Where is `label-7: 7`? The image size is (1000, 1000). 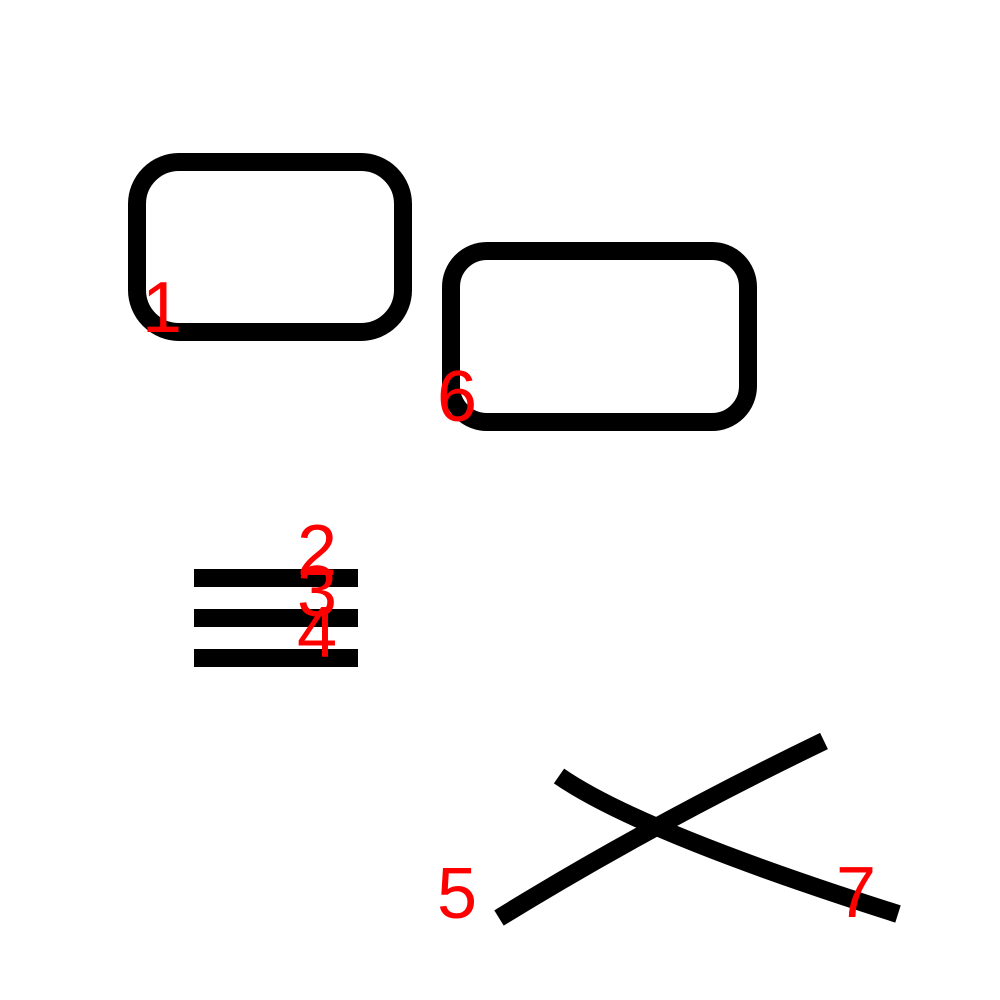
label-7: 7 is located at coordinates (856, 893).